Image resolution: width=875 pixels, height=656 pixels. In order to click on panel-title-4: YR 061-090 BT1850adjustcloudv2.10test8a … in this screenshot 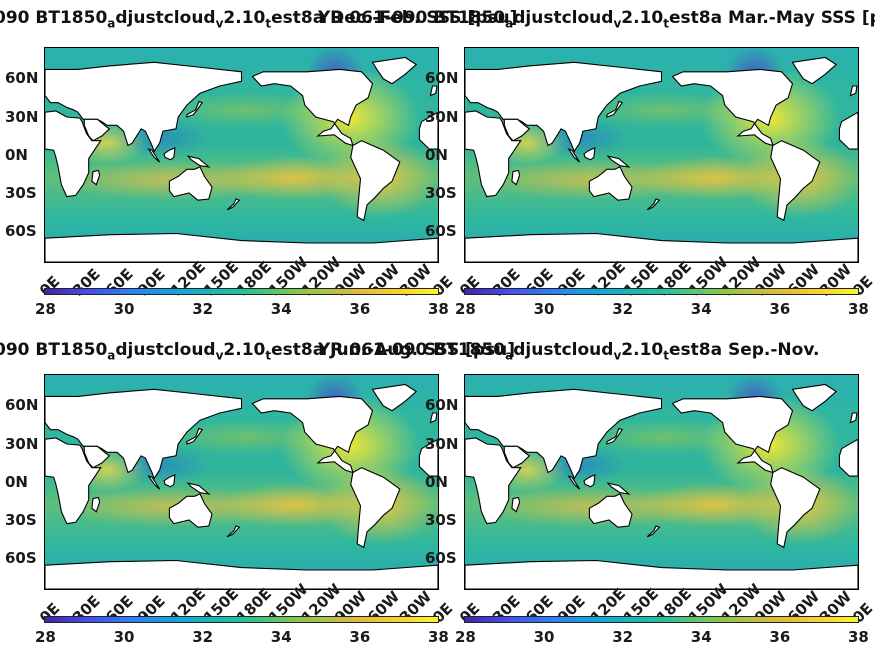, I will do `click(569, 351)`.